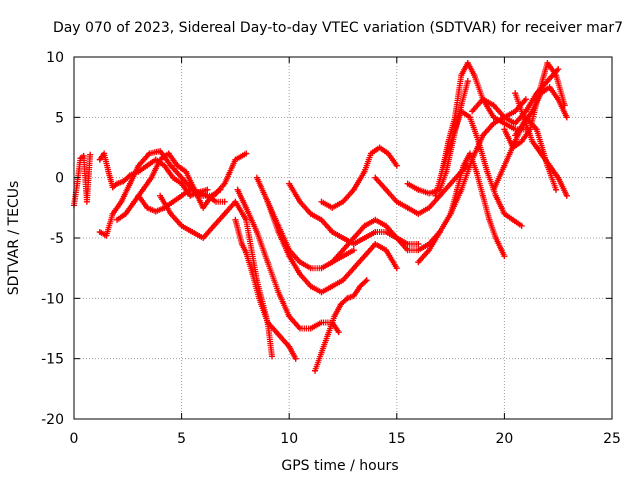 The height and width of the screenshot is (480, 640). What do you see at coordinates (52, 299) in the screenshot?
I see `y-tick-label: -10` at bounding box center [52, 299].